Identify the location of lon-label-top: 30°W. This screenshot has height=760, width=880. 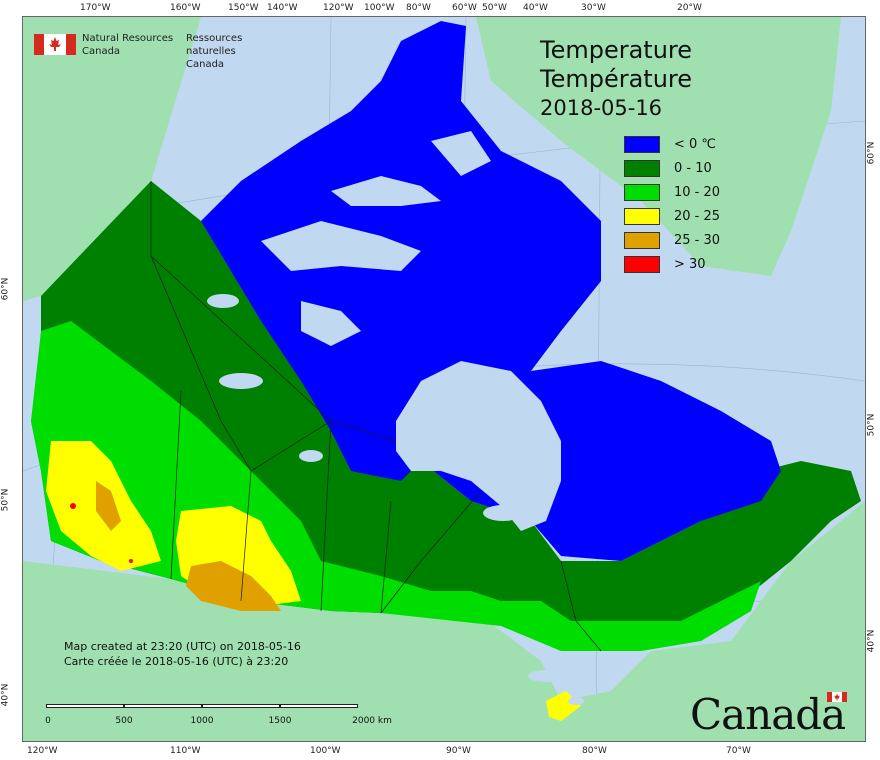
(593, 8).